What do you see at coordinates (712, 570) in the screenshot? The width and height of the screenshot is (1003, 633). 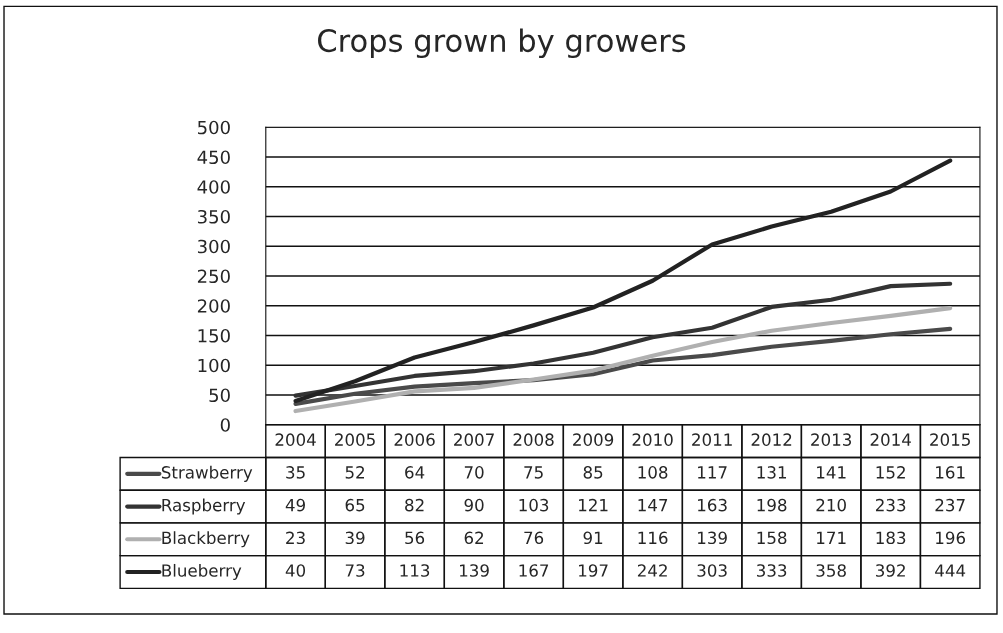 I see `data-label: 303` at bounding box center [712, 570].